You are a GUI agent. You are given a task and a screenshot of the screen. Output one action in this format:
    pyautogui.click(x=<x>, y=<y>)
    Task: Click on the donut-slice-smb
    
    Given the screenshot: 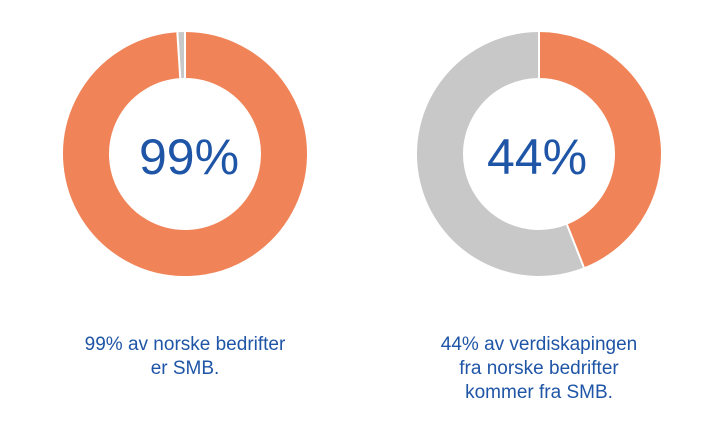 What is the action you would take?
    pyautogui.click(x=599, y=150)
    